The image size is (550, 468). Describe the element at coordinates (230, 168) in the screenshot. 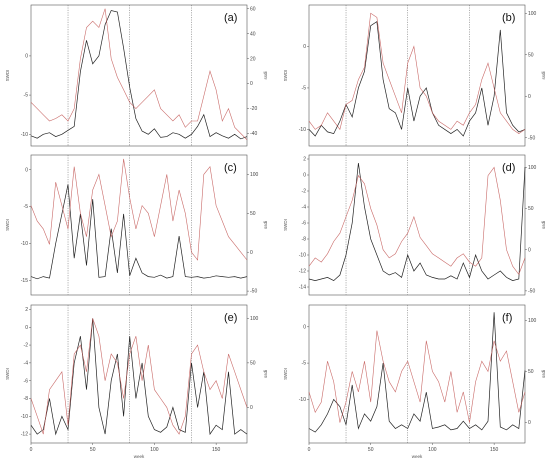

I see `panel-label: (c)` at that location.